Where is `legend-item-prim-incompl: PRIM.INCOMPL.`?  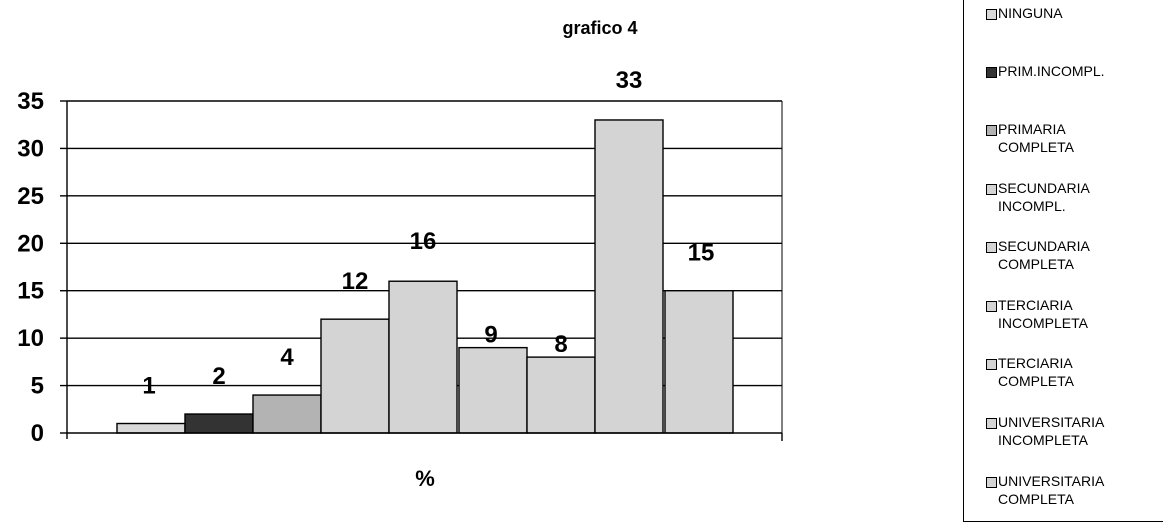 legend-item-prim-incompl: PRIM.INCOMPL. is located at coordinates (1045, 71).